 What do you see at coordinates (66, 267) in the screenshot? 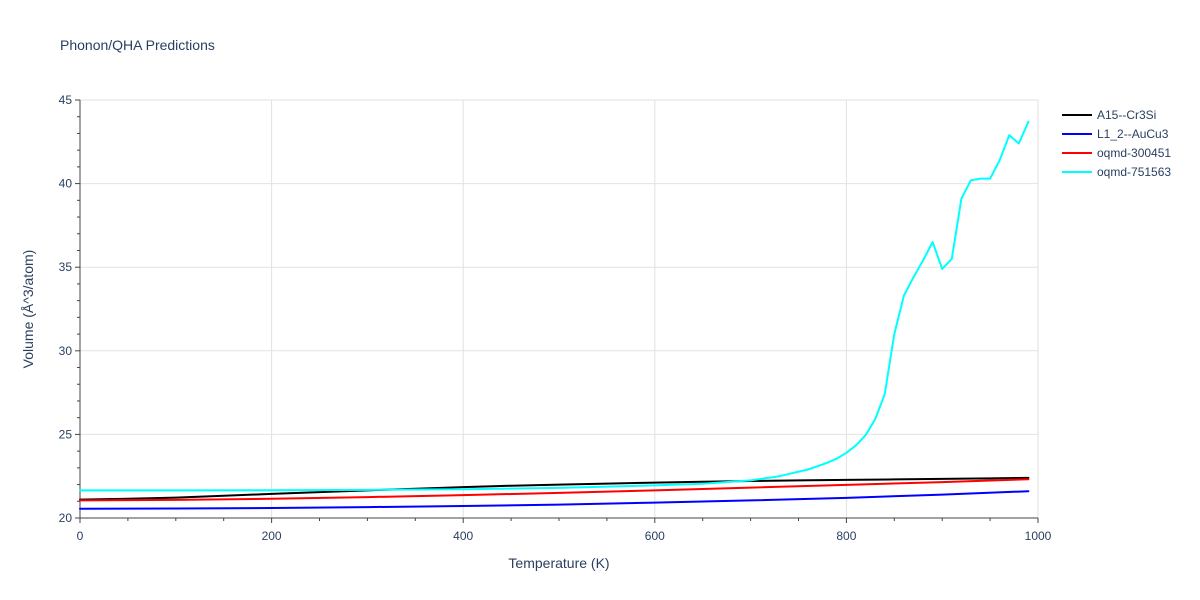
I see `y-tick-label: 35` at bounding box center [66, 267].